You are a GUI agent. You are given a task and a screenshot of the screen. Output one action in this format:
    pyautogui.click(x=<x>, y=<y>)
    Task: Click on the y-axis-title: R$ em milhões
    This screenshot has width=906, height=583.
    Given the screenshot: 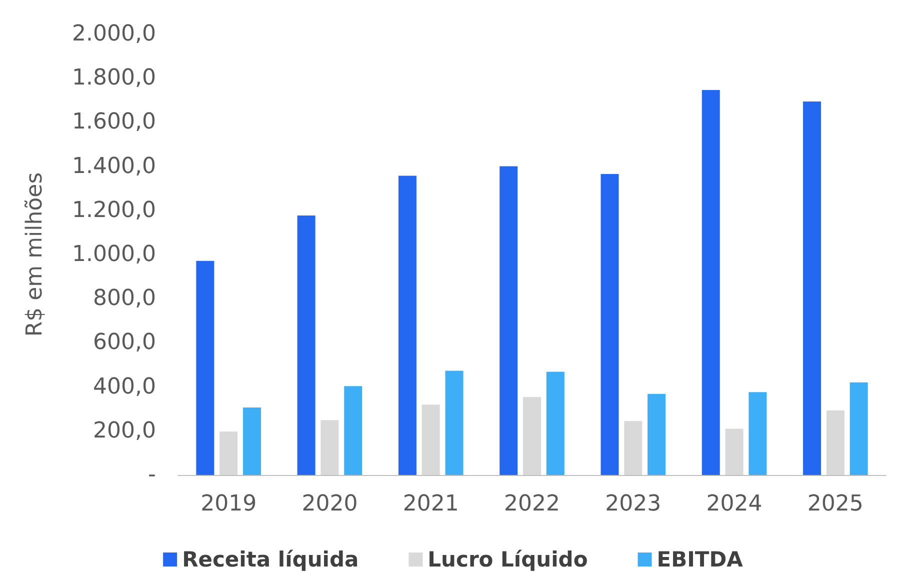 What is the action you would take?
    pyautogui.click(x=35, y=254)
    